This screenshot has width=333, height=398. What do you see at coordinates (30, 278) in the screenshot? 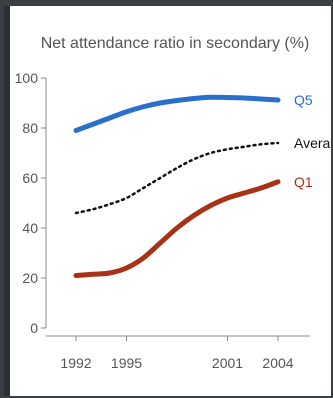
I see `y-tick-label: 20` at bounding box center [30, 278].